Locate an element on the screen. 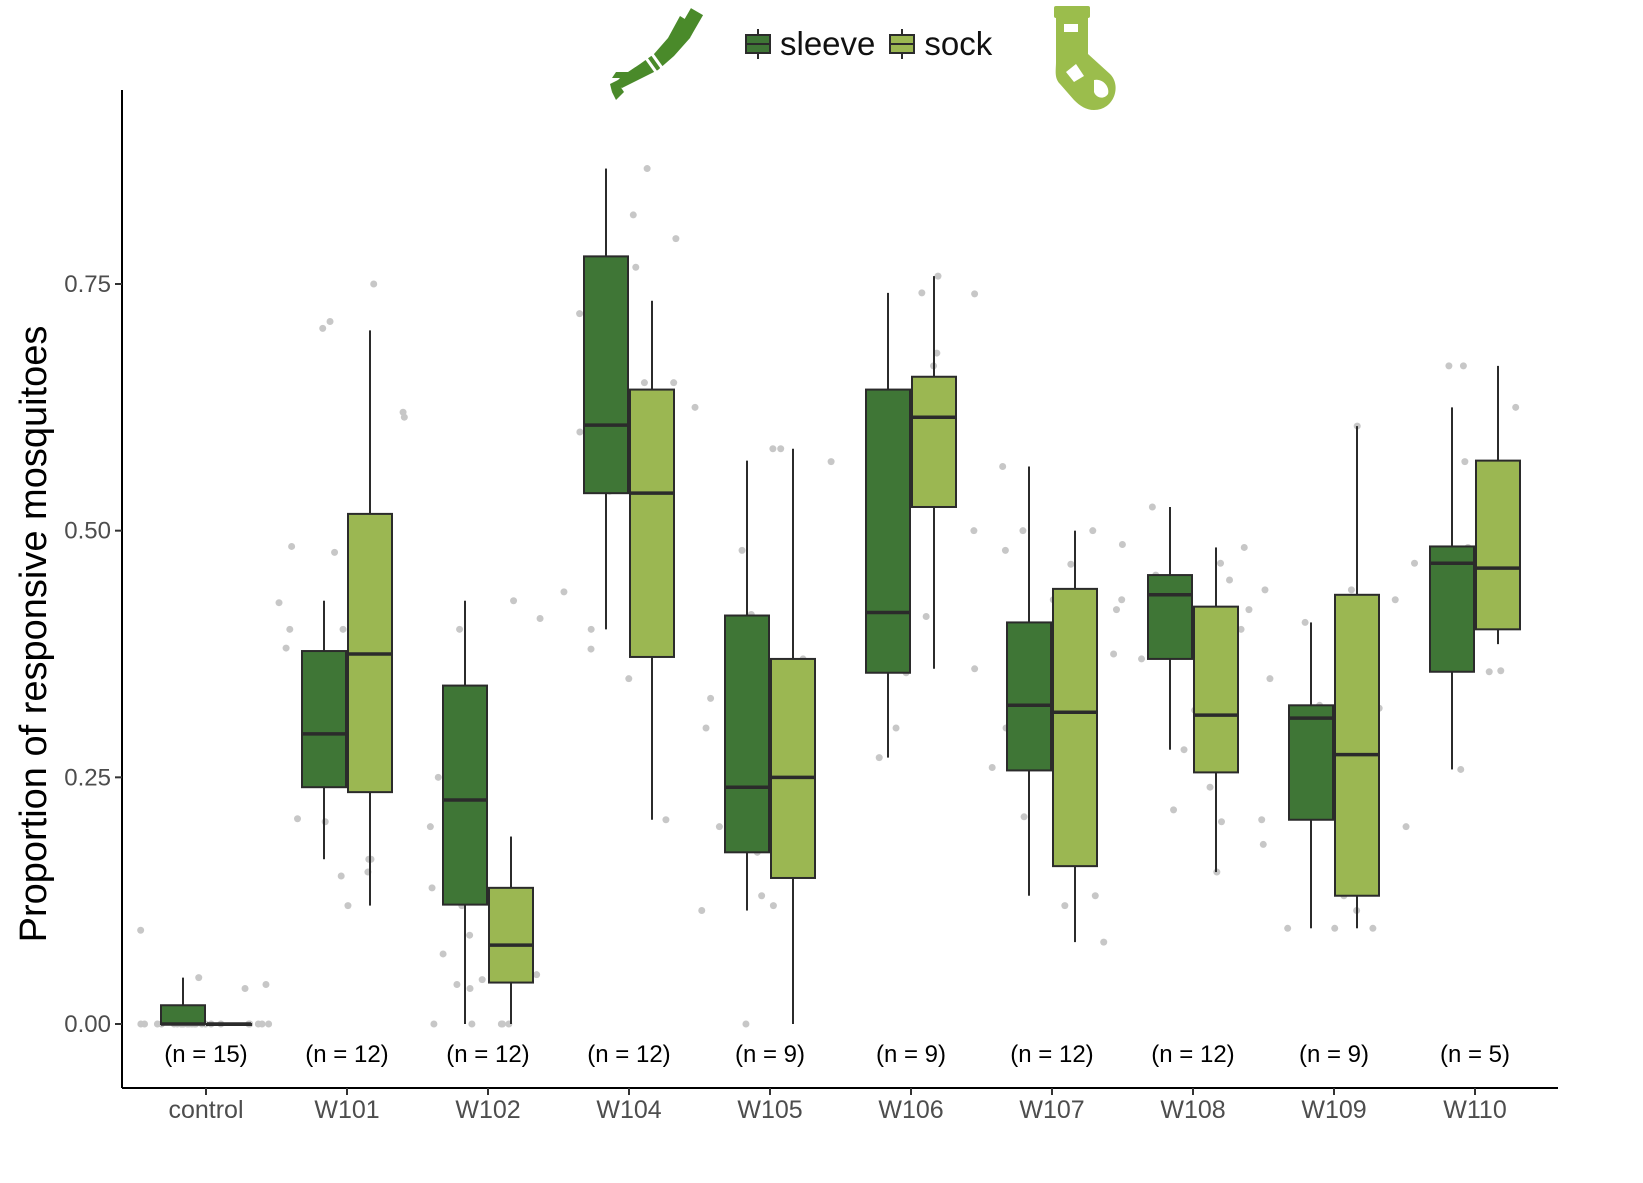  x-tick-label: W105 is located at coordinates (769, 1110).